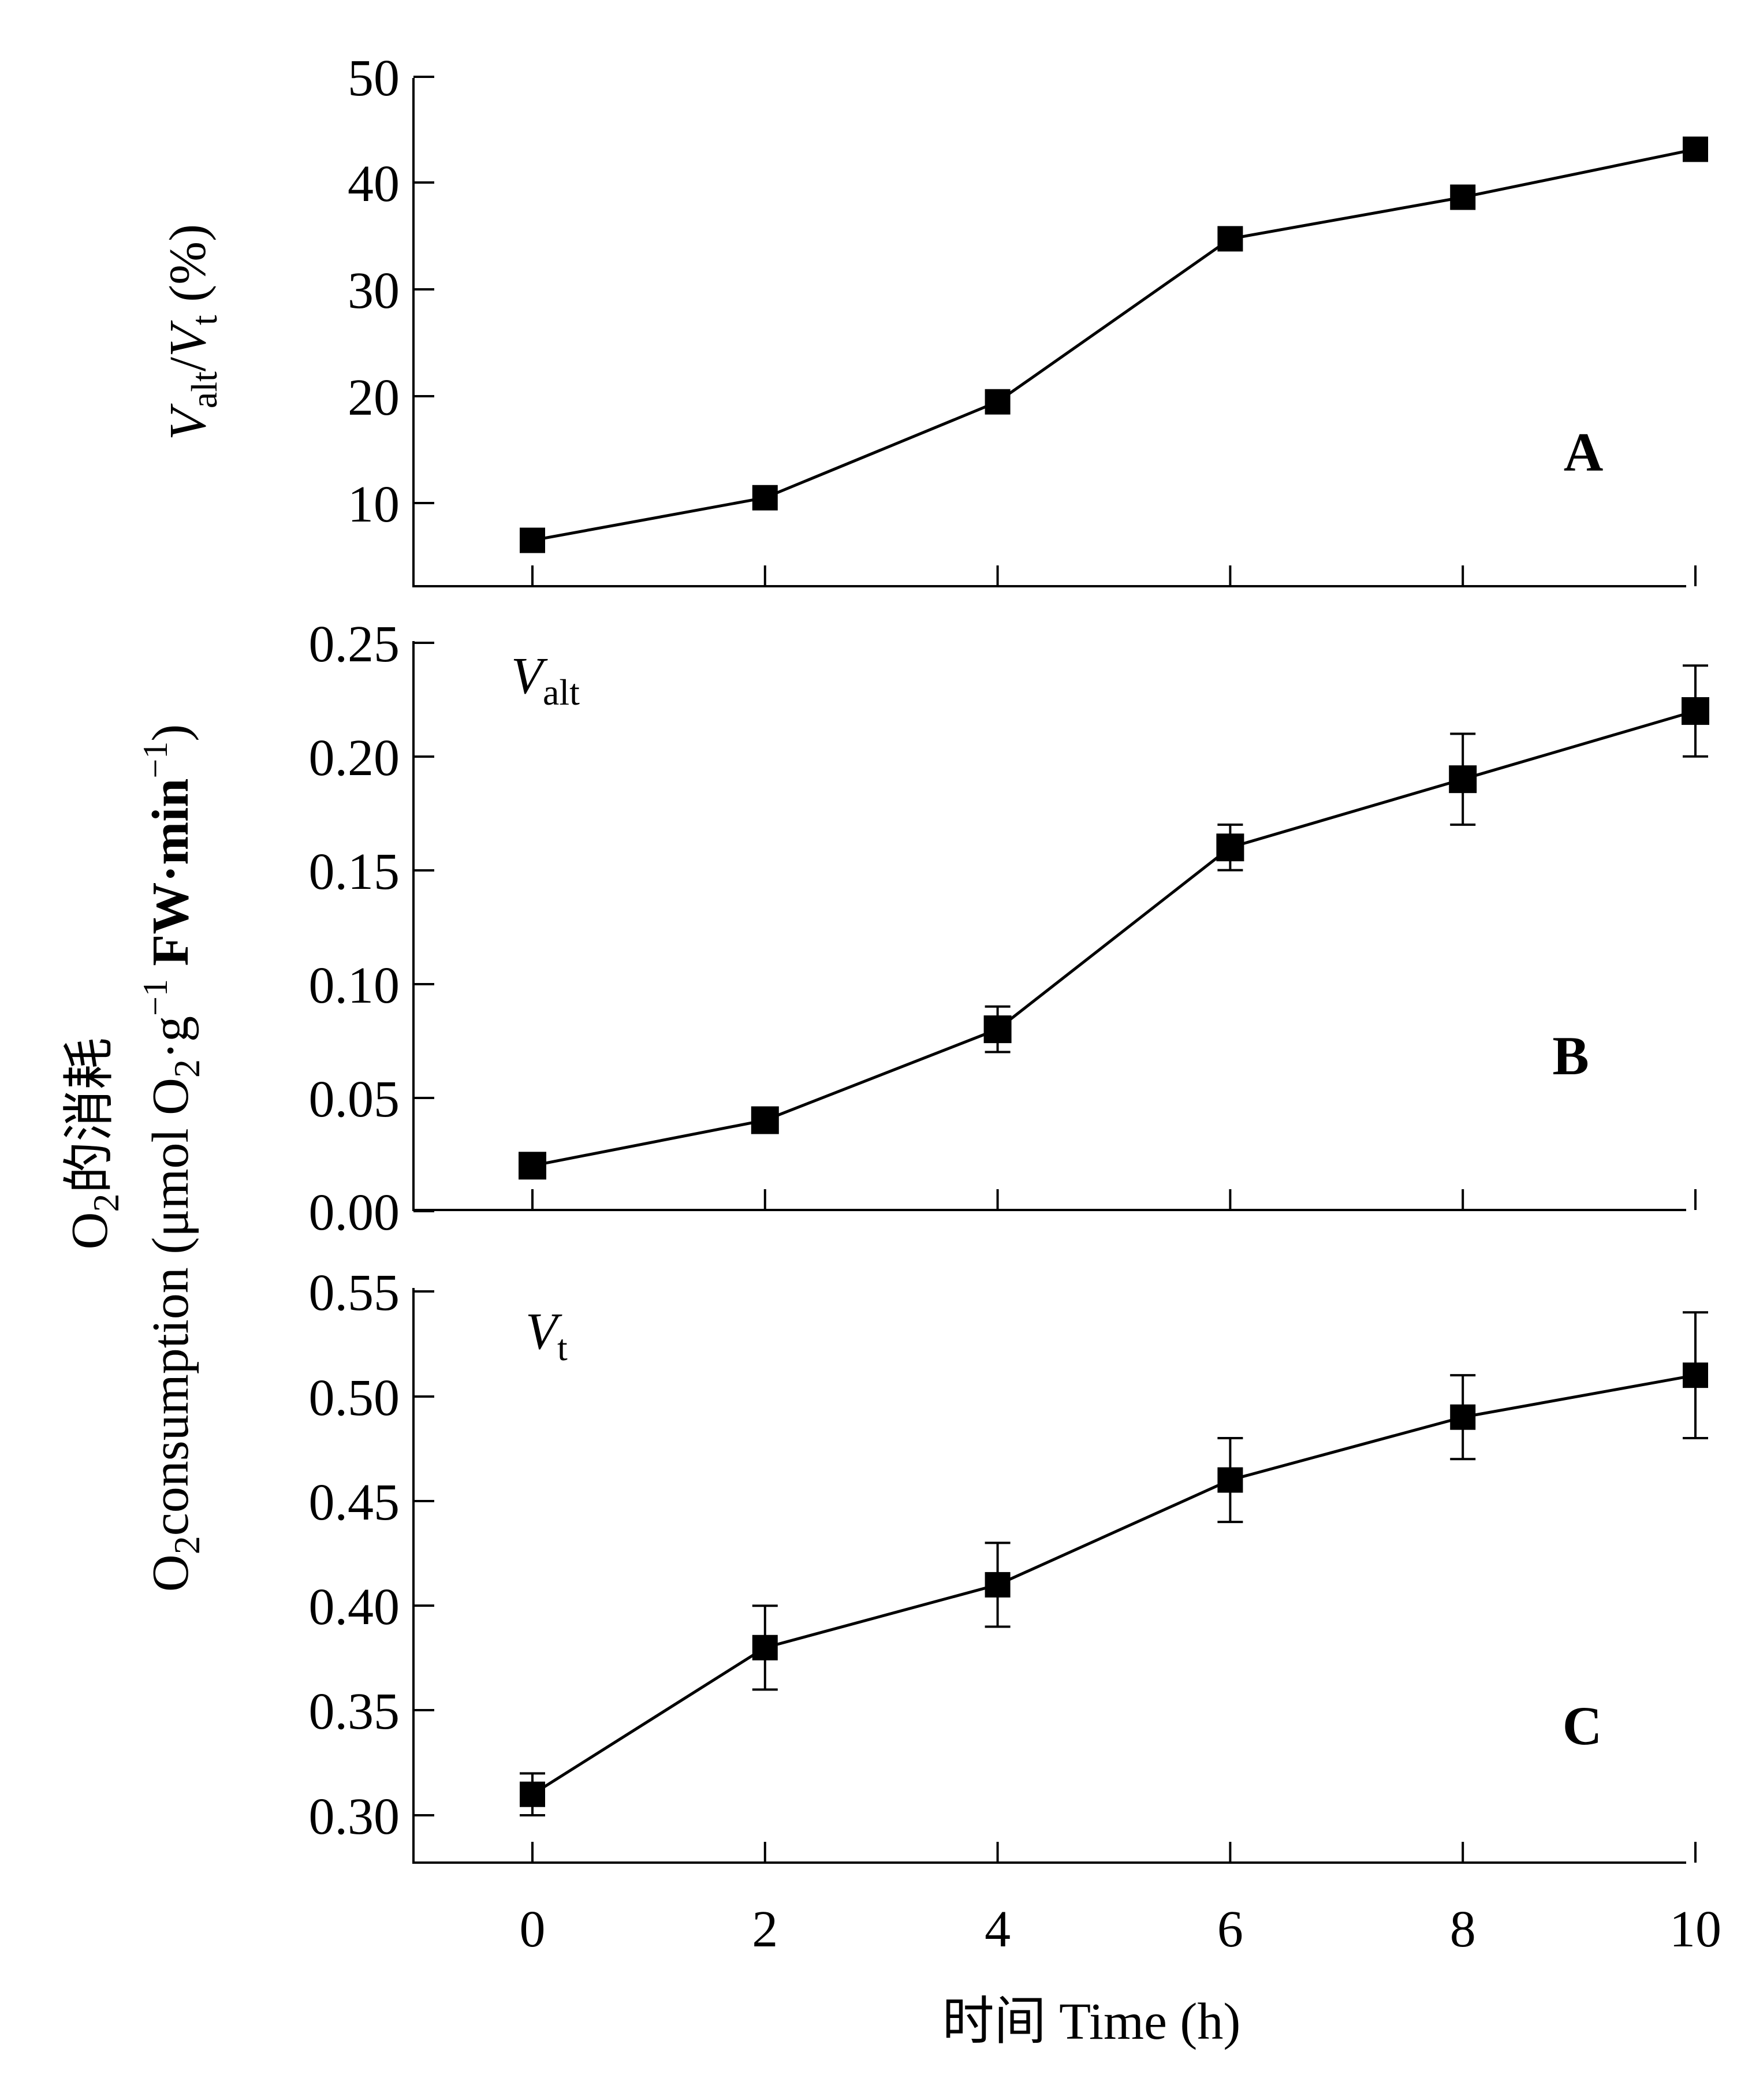 Image resolution: width=1752 pixels, height=2100 pixels. What do you see at coordinates (354, 985) in the screenshot?
I see `panel-b-ytick-label: 0.10` at bounding box center [354, 985].